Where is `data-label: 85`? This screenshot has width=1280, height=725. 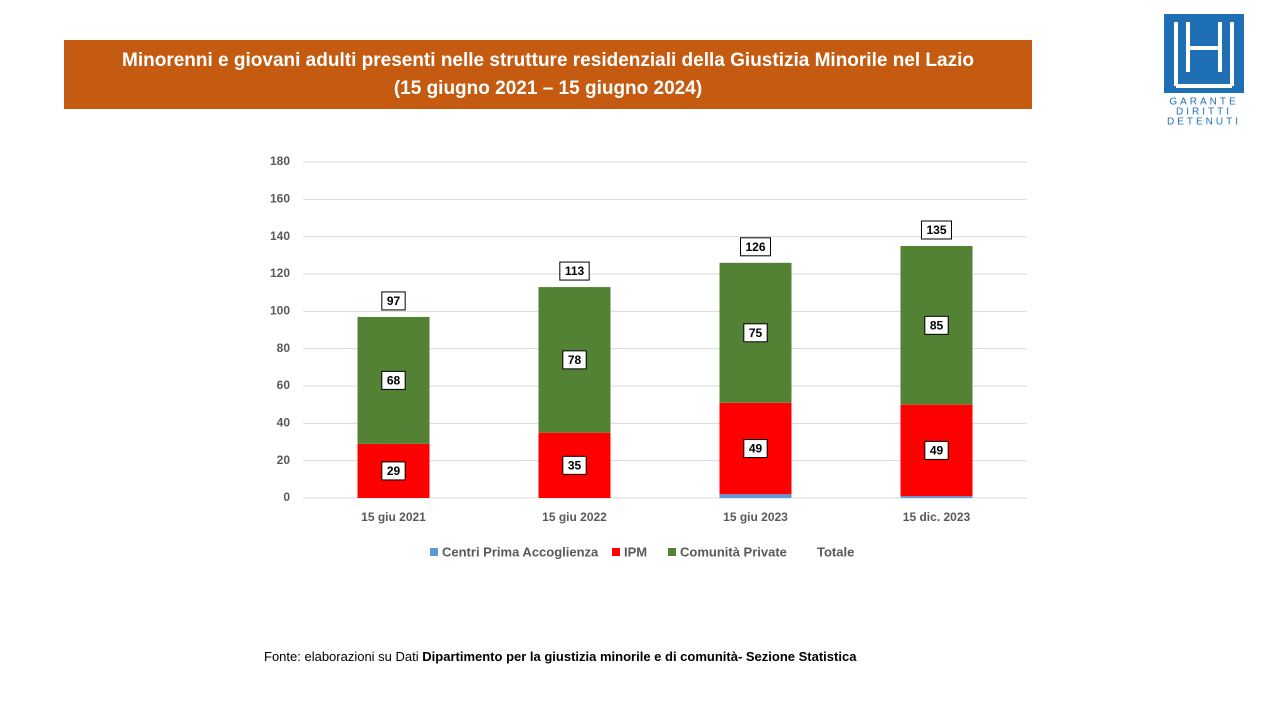 data-label: 85 is located at coordinates (937, 326).